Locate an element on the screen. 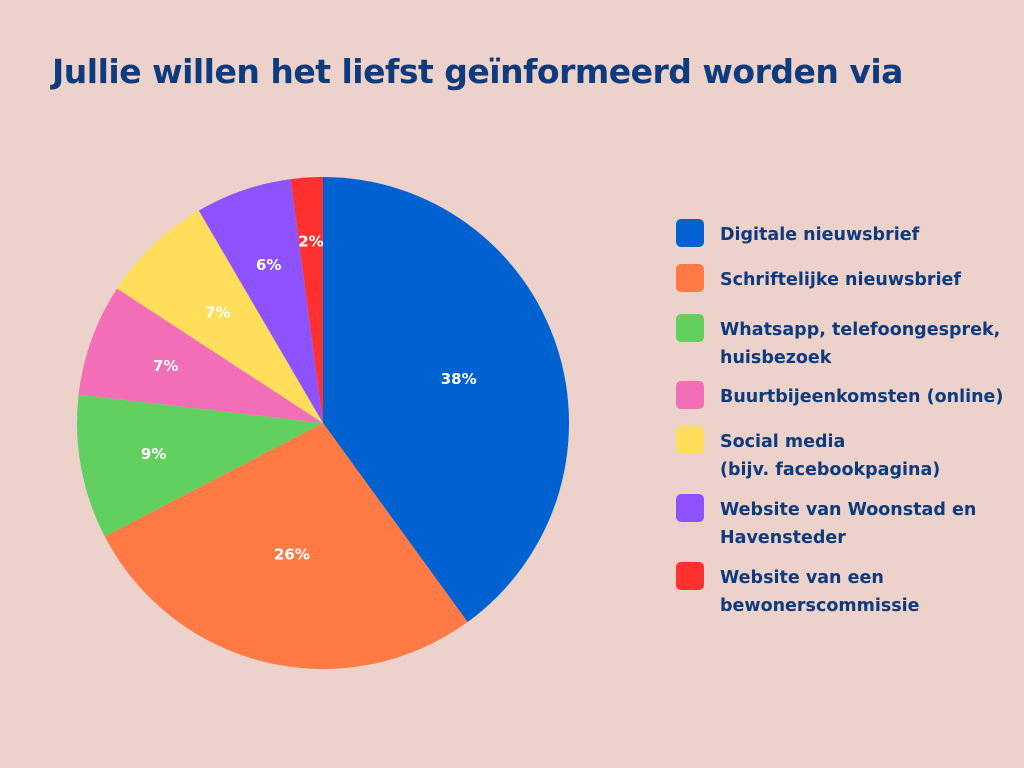  slice-value-label: 9% is located at coordinates (153, 454).